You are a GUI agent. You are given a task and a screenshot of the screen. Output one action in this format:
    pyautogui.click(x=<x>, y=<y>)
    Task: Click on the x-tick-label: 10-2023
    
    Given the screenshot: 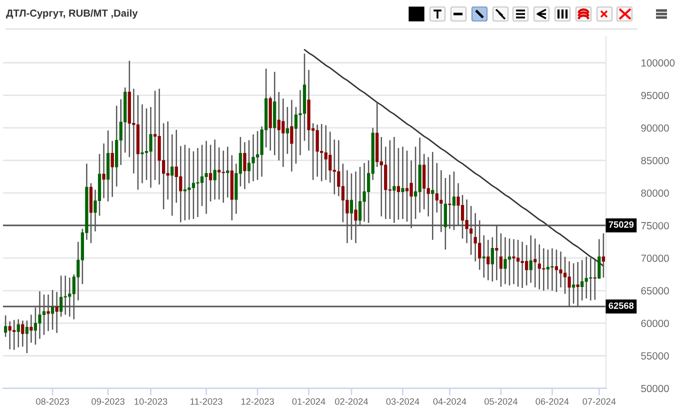 What is the action you would take?
    pyautogui.click(x=151, y=401)
    